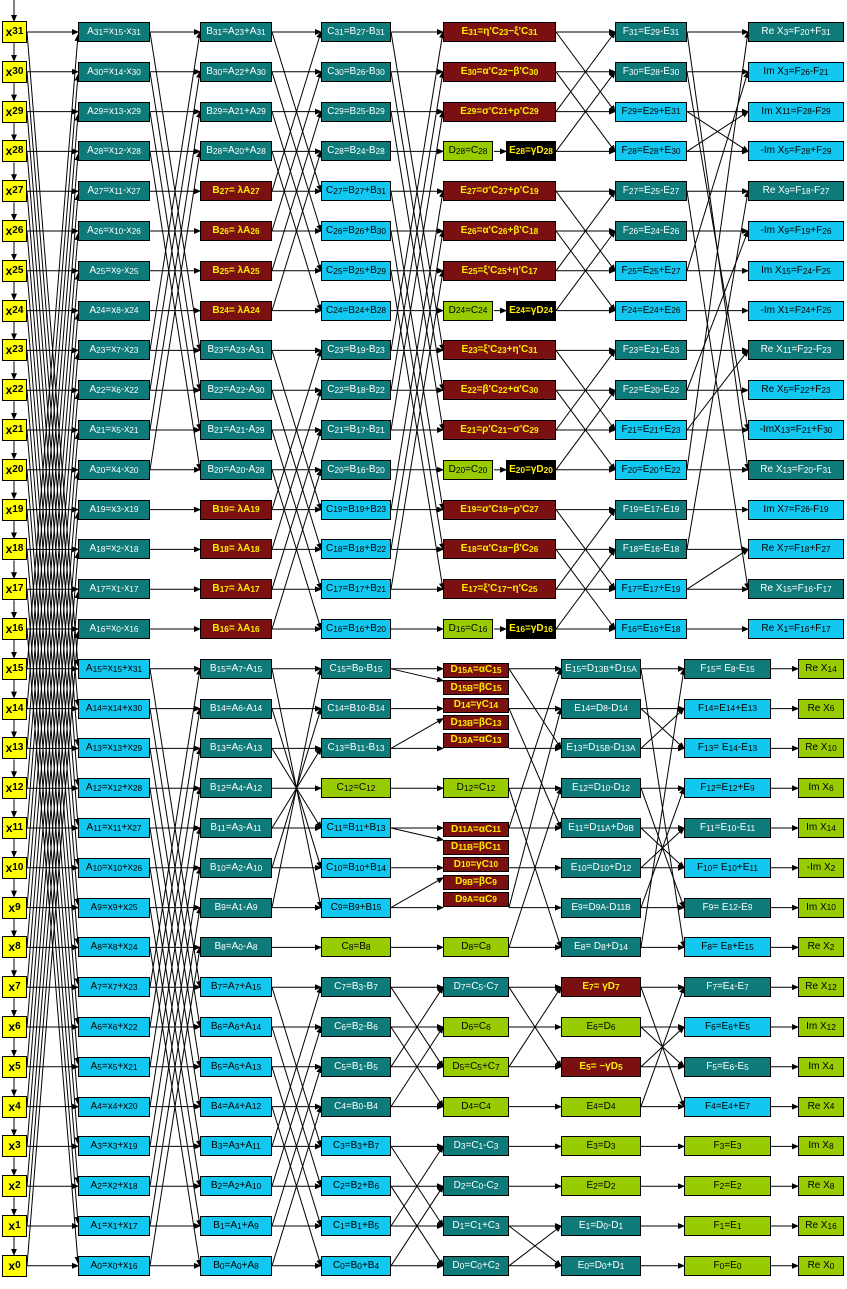  What do you see at coordinates (651, 469) in the screenshot?
I see `node-f-20: F 20 =E 20 +E 22` at bounding box center [651, 469].